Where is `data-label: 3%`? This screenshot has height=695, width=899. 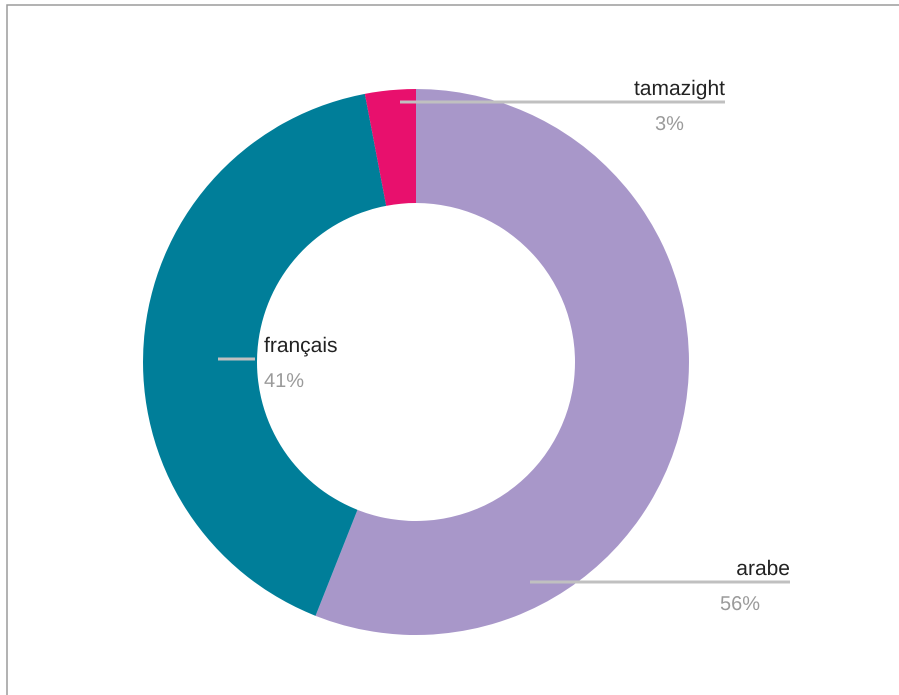
data-label: 3% is located at coordinates (669, 124).